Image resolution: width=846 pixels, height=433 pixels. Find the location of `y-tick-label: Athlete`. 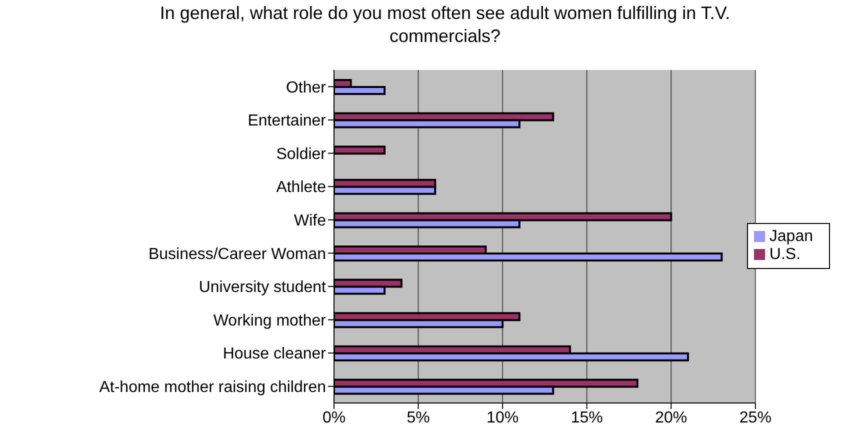

y-tick-label: Athlete is located at coordinates (301, 187).